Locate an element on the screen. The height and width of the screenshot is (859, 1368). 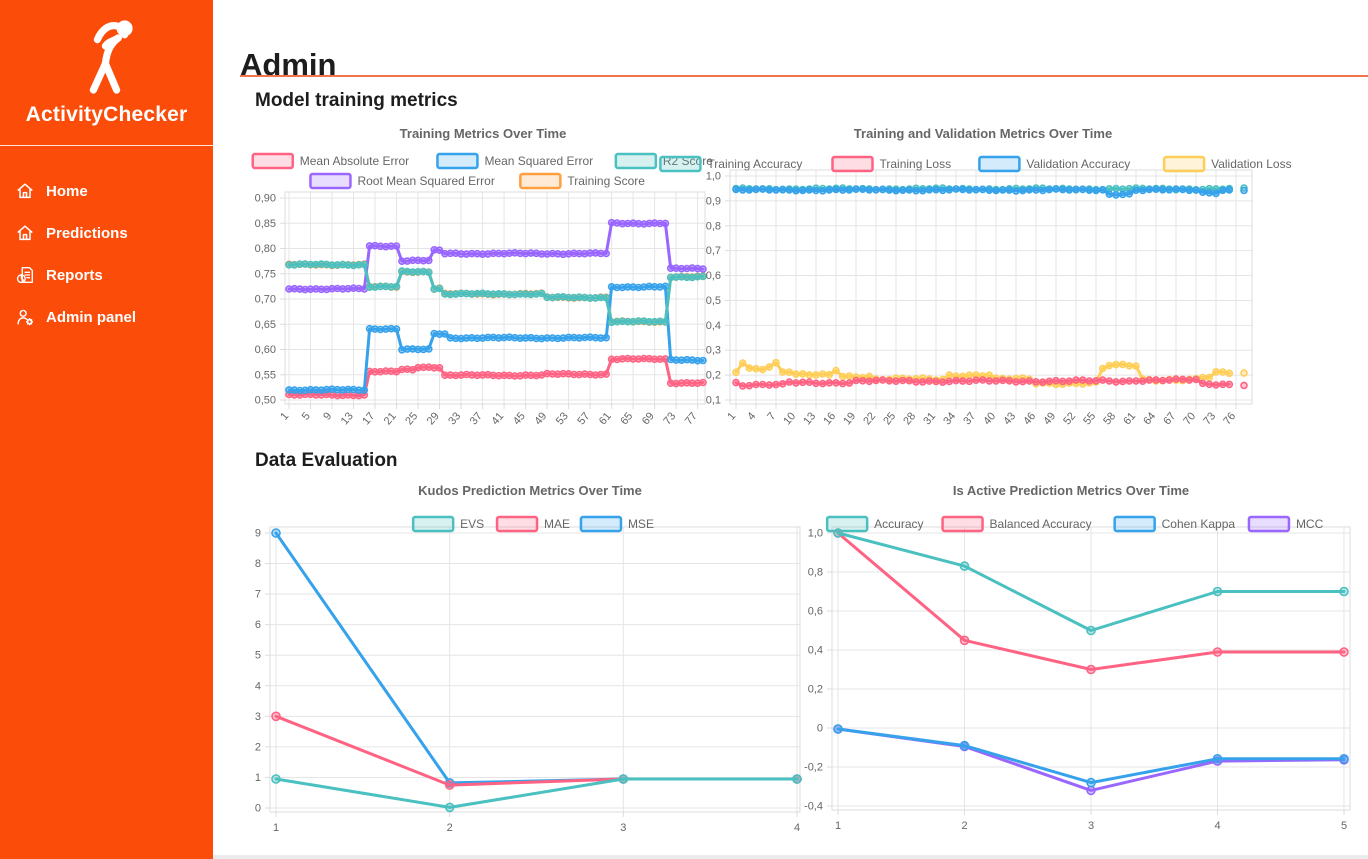
y-tick-label: 0,2 is located at coordinates (713, 376).